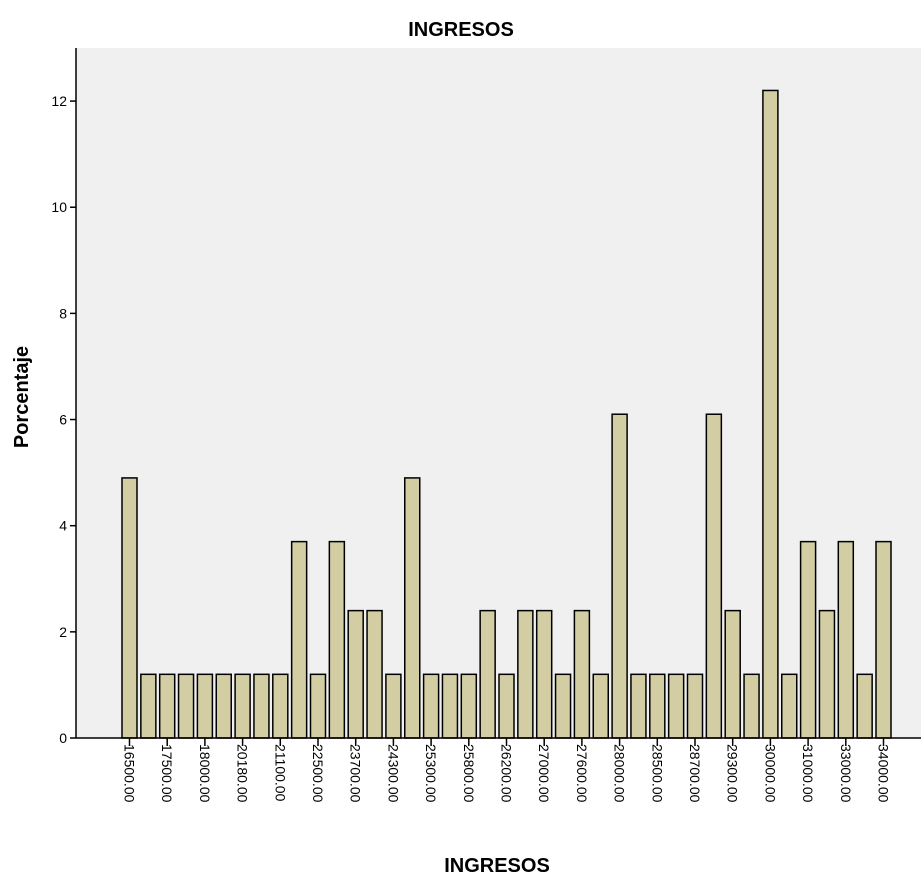 The height and width of the screenshot is (883, 921). What do you see at coordinates (620, 773) in the screenshot?
I see `x-tick-label: 28000.00` at bounding box center [620, 773].